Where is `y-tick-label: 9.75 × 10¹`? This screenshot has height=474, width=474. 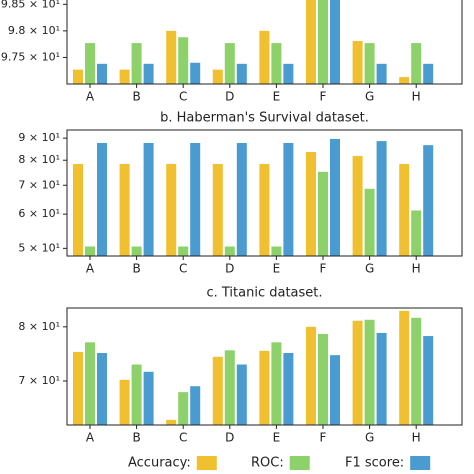
y-tick-label: 9.75 × 10¹ is located at coordinates (30, 56).